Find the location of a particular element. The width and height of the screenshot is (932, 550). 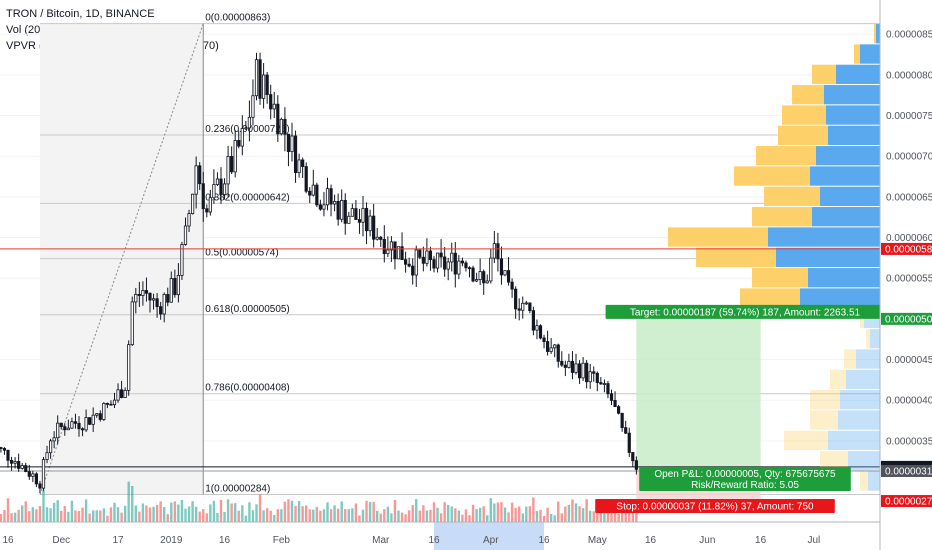

volume-bars is located at coordinates (319, 501).